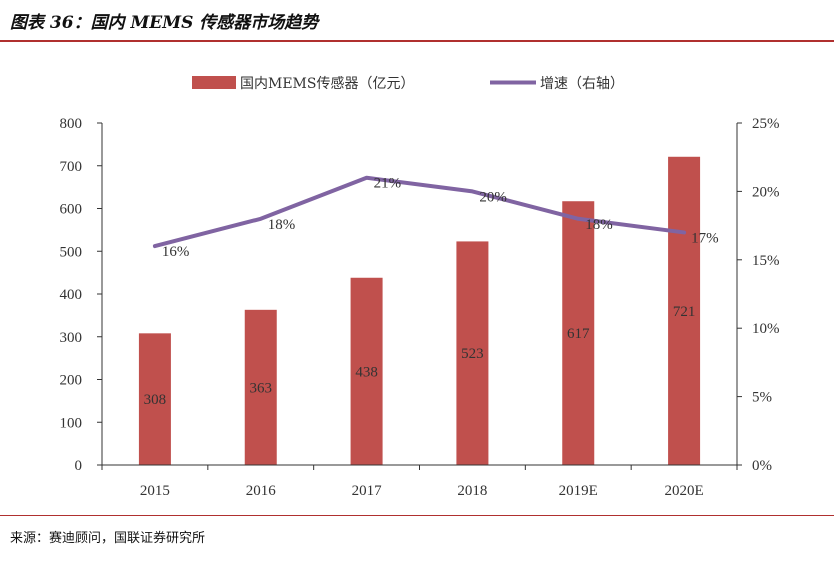 This screenshot has width=834, height=569. I want to click on x-tick-label-2019E: 2019E, so click(578, 491).